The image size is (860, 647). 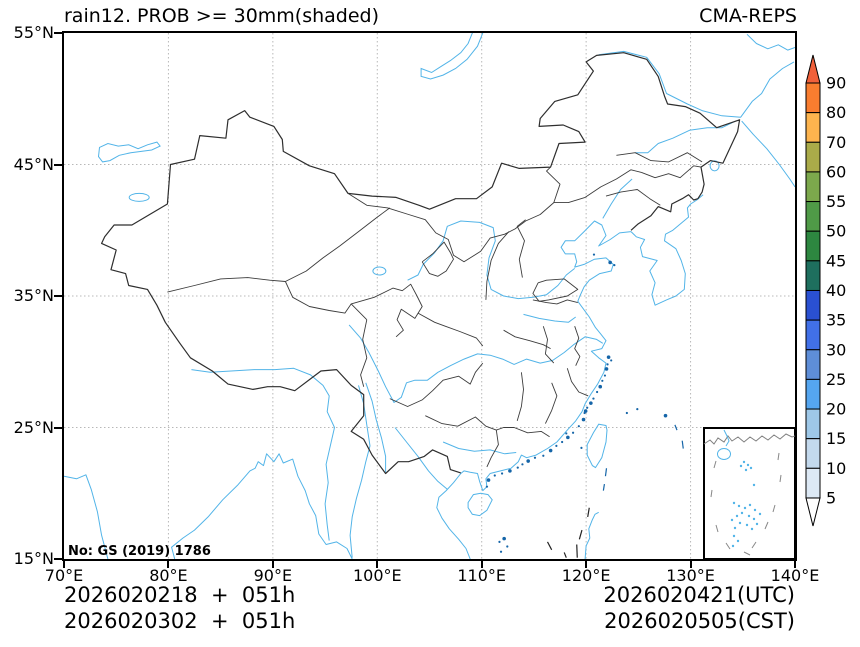 I want to click on init-time-cst: 2026020302 + 051h, so click(x=180, y=621).